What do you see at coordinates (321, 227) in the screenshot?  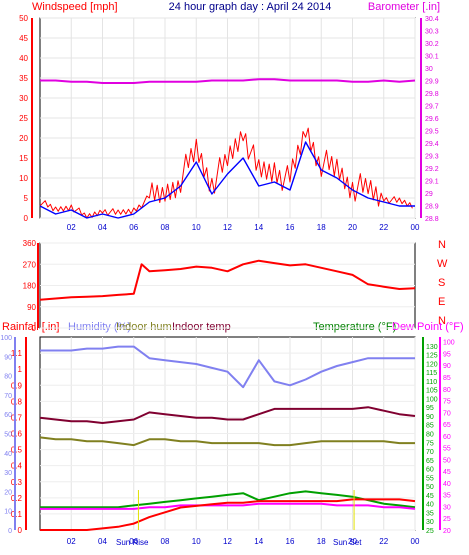 I see `x-tick-label-top: 18` at bounding box center [321, 227].